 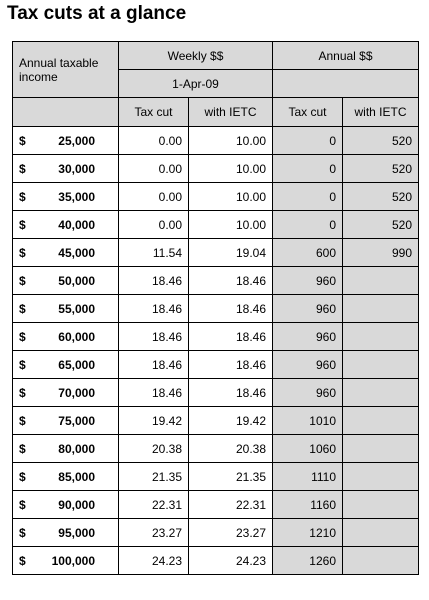 What do you see at coordinates (215, 420) in the screenshot?
I see `table-row: $75,000 19.42 19.42 1010` at bounding box center [215, 420].